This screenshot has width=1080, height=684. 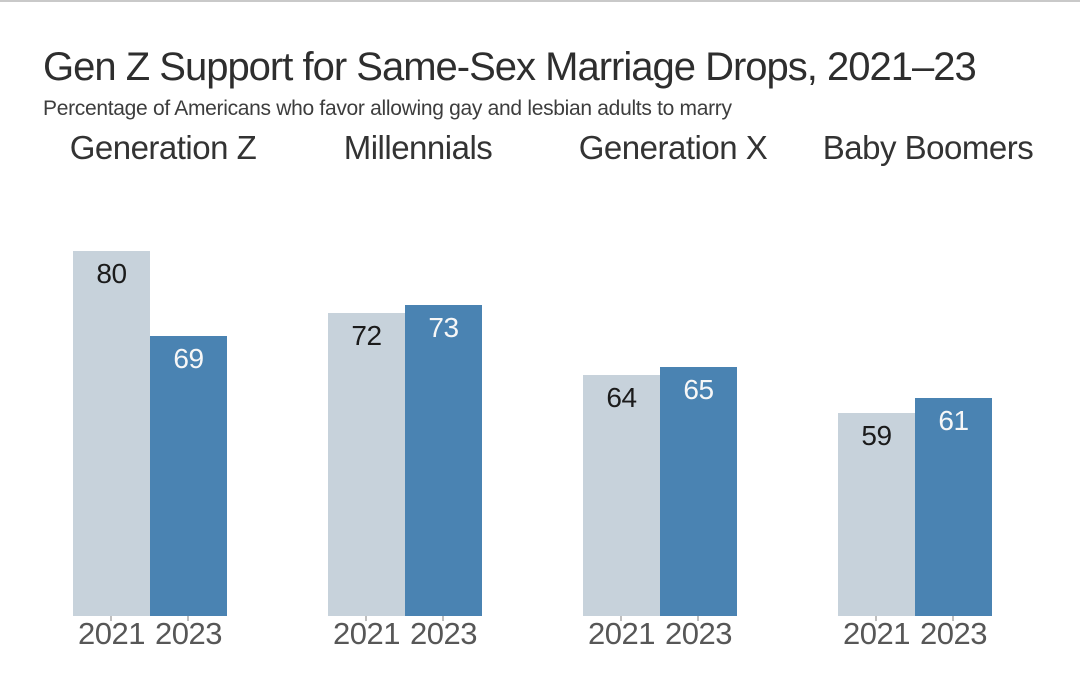 What do you see at coordinates (928, 147) in the screenshot?
I see `group-label: Baby Boomers` at bounding box center [928, 147].